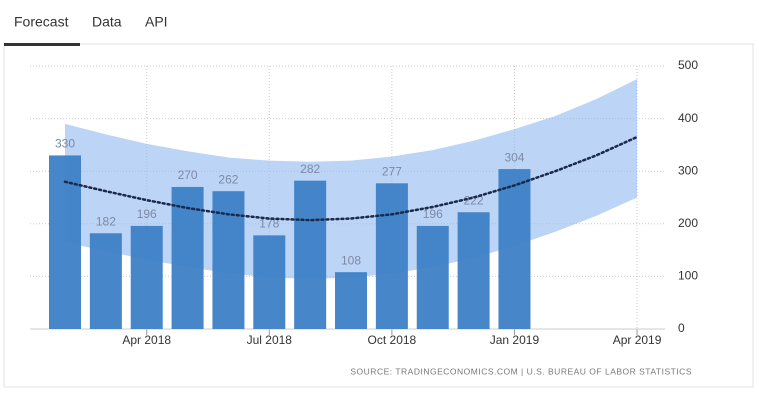 This screenshot has height=406, width=759. I want to click on x-tick-label: Apr 2018, so click(146, 340).